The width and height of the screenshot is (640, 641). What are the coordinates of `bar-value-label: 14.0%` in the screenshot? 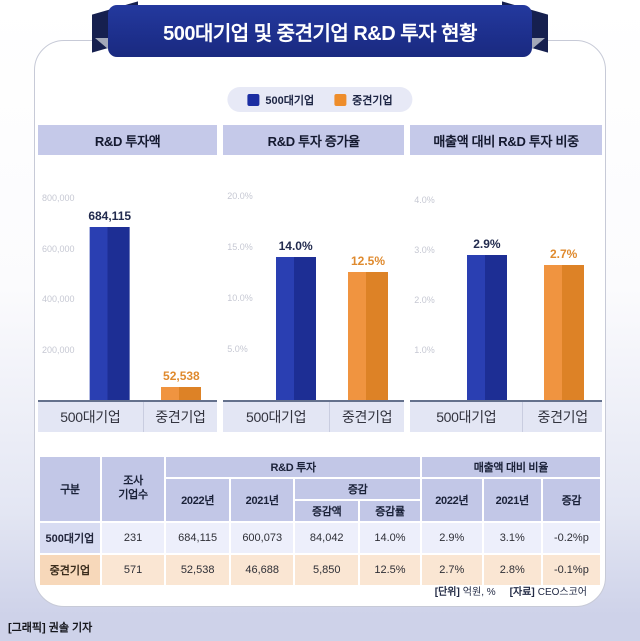 It's located at (295, 246).